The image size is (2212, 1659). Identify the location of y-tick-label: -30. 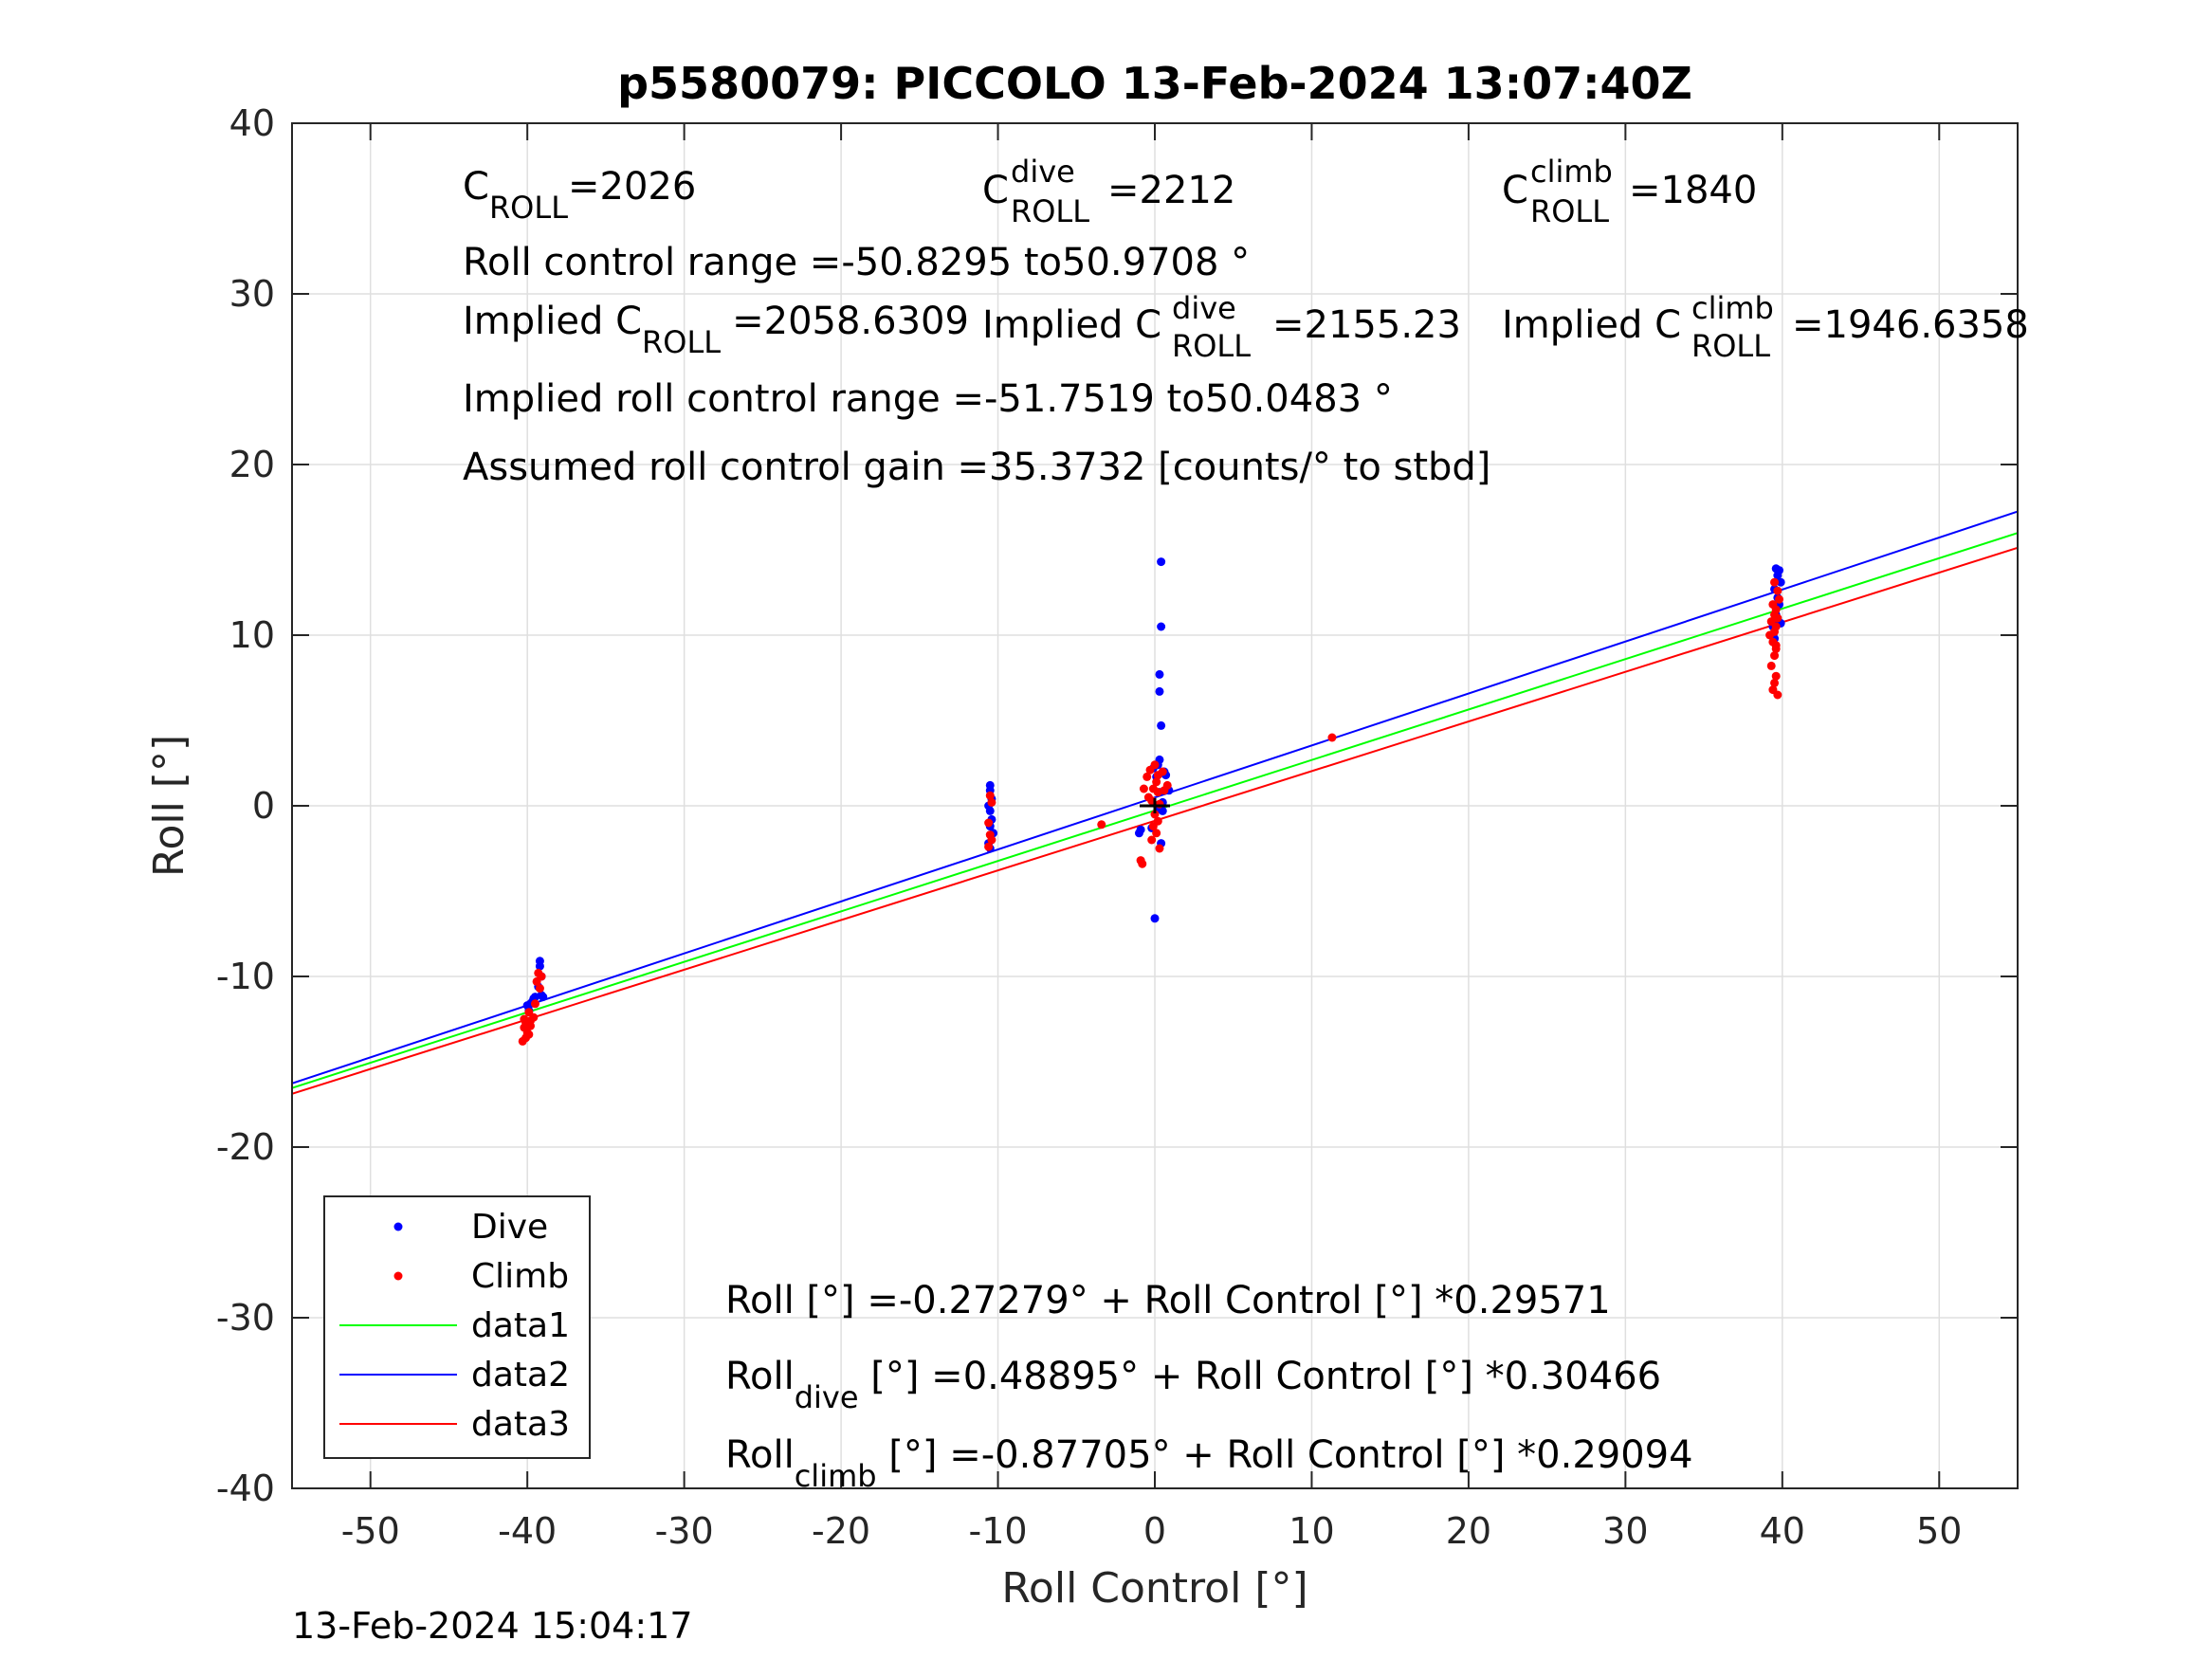
(245, 1318).